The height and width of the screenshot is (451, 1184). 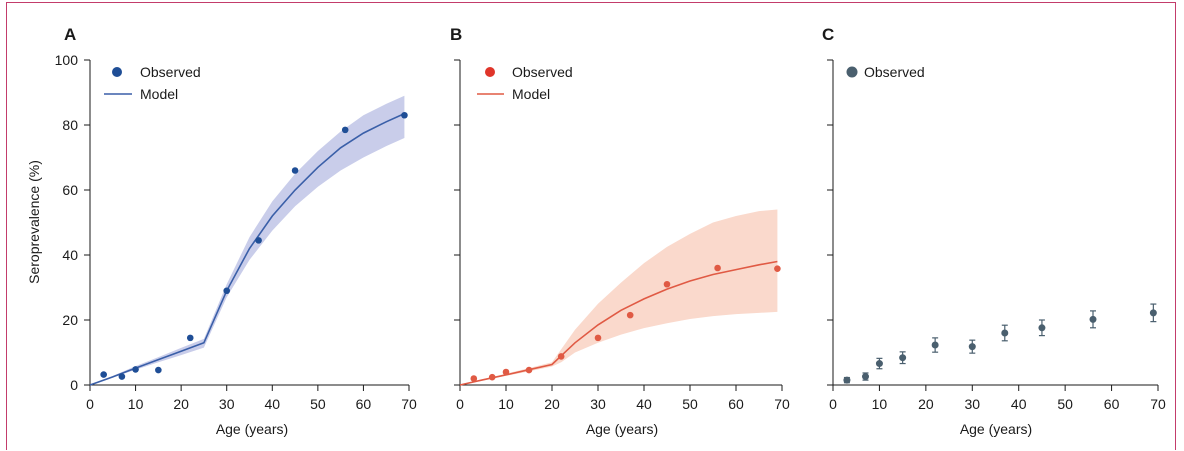 What do you see at coordinates (622, 429) in the screenshot?
I see `panel-b-xlabel: Age (years)` at bounding box center [622, 429].